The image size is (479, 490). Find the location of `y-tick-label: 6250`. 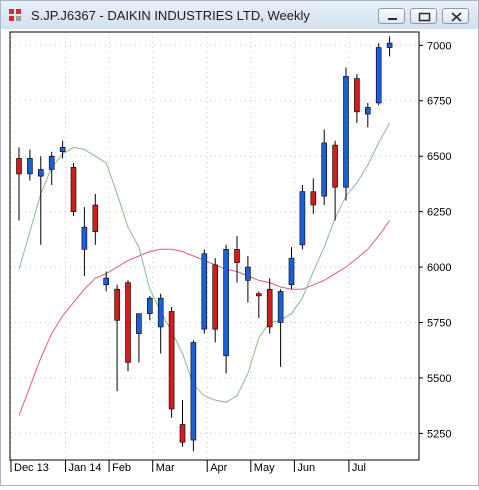

y-tick-label: 6250 is located at coordinates (439, 213).